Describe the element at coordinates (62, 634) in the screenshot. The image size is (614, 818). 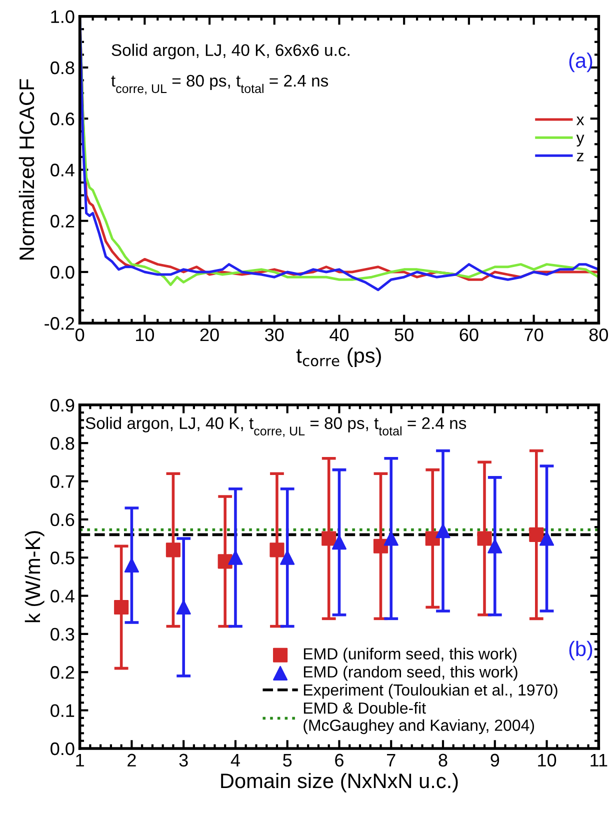
I see `y-tick-label: 0.3` at that location.